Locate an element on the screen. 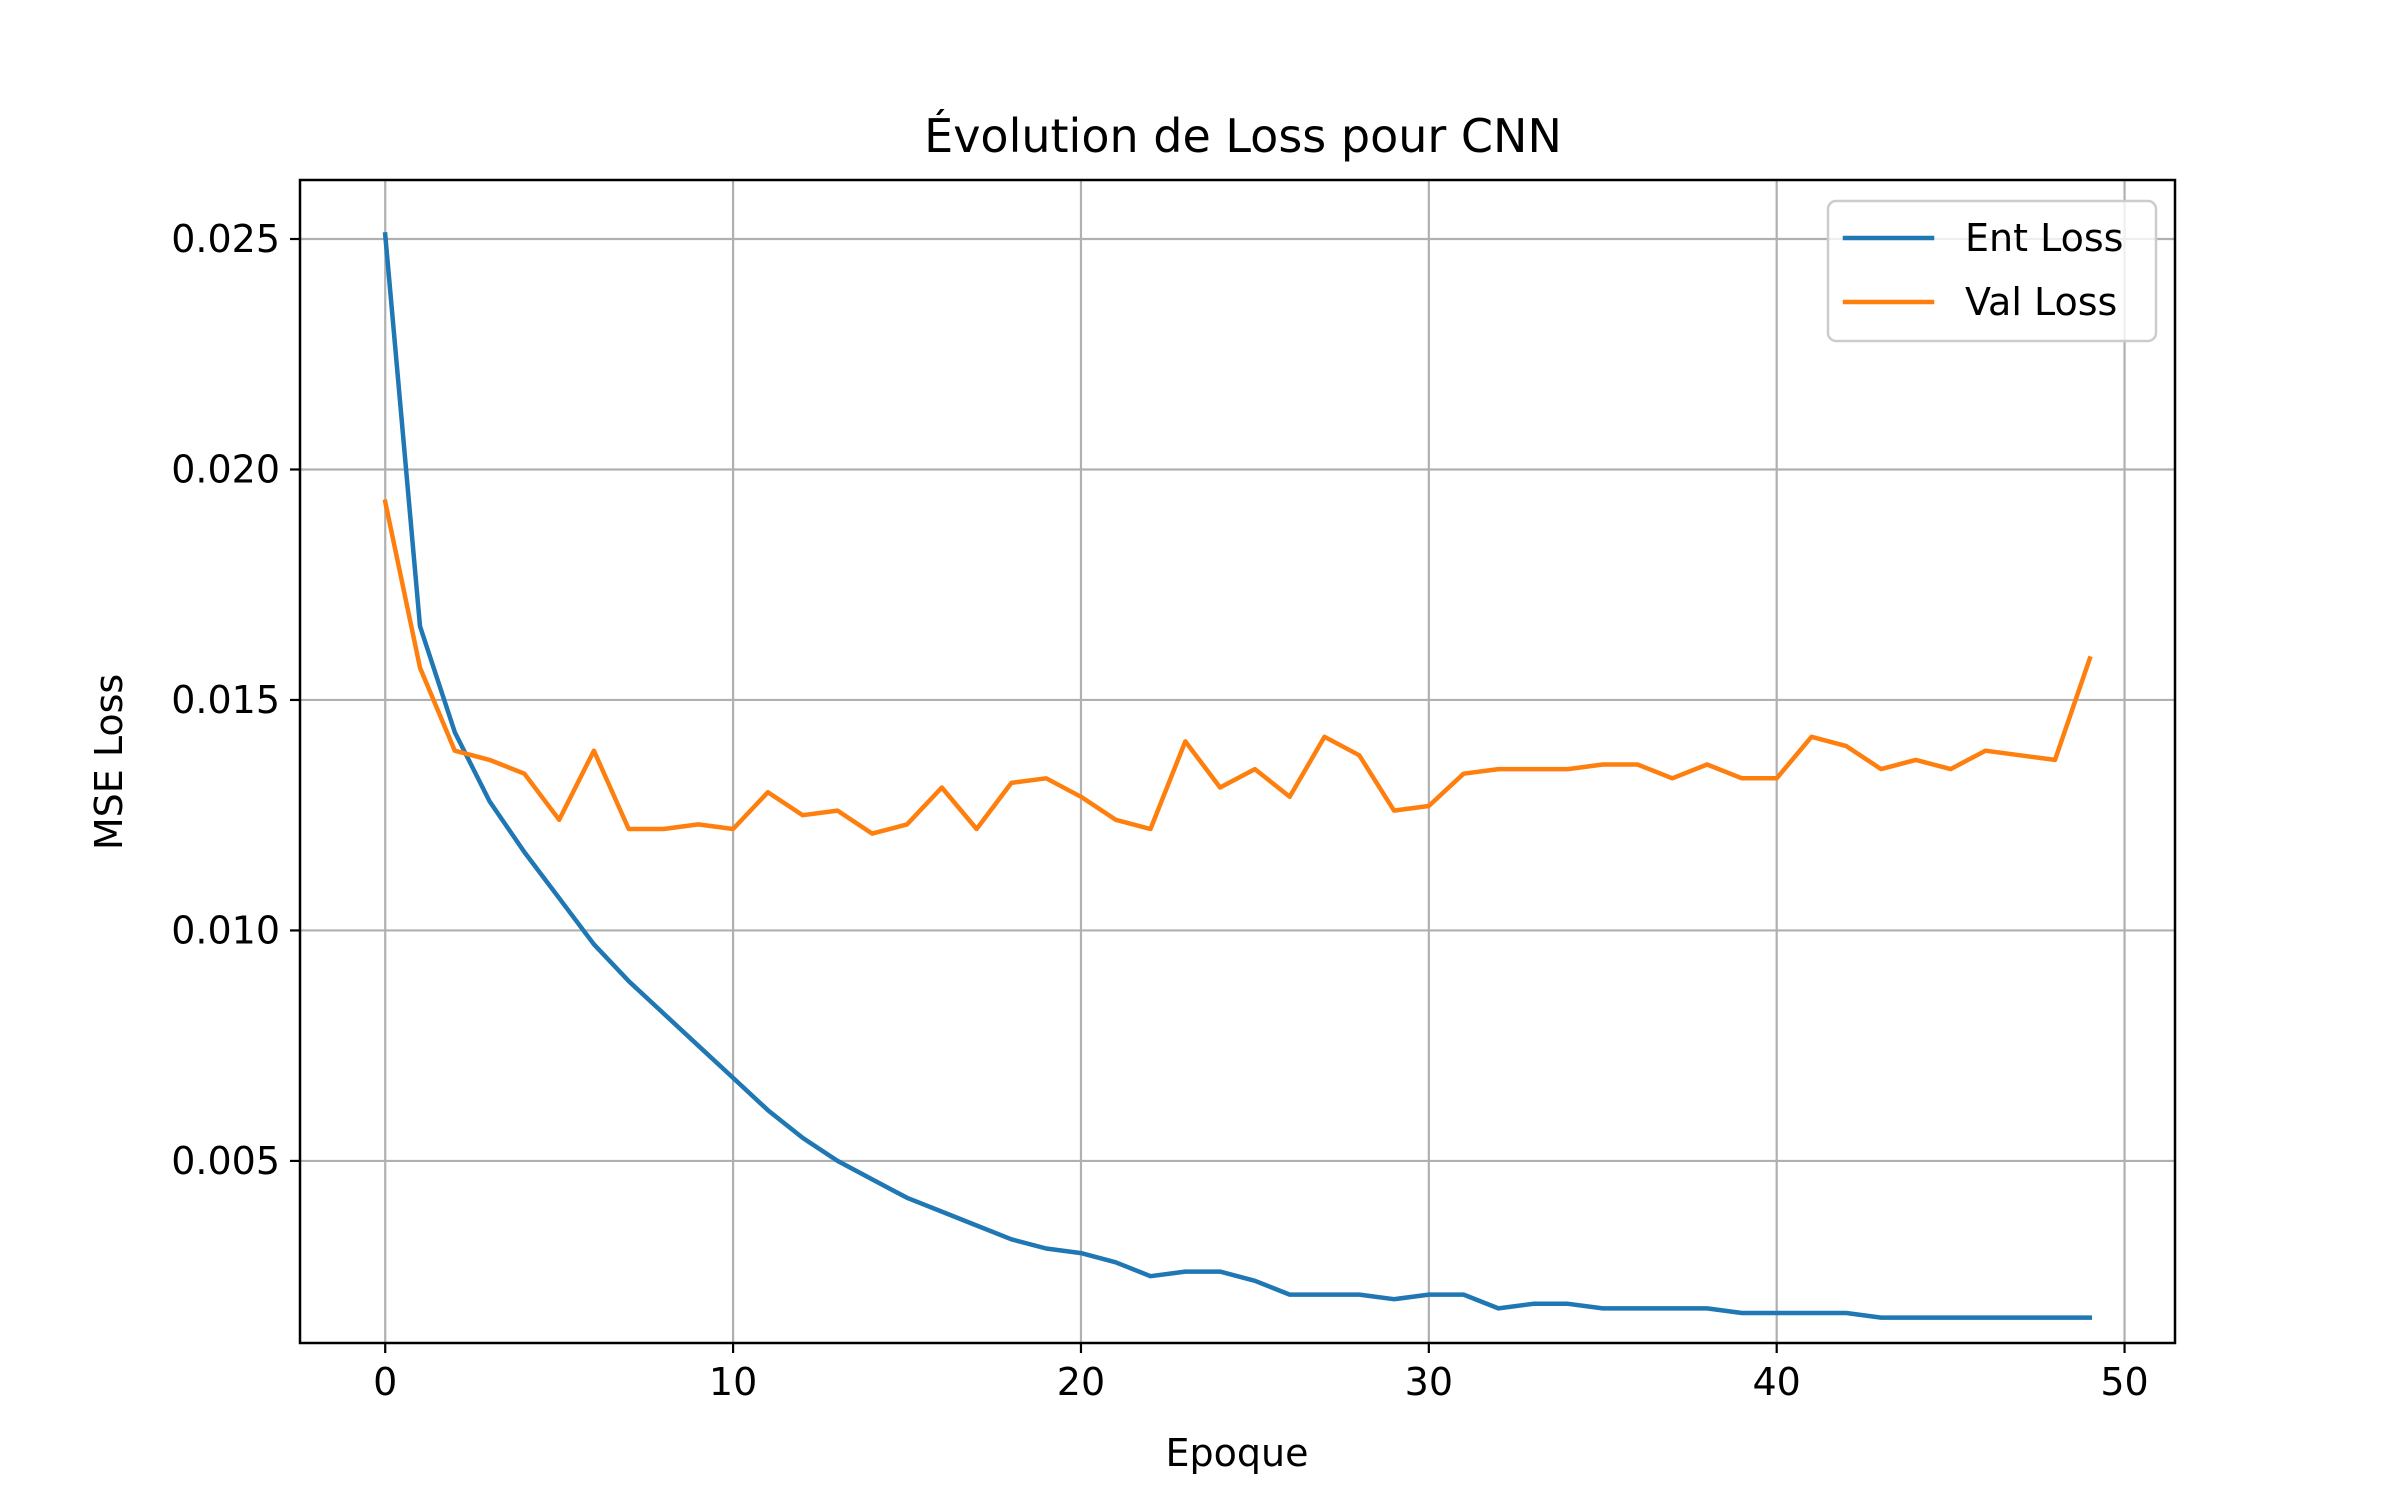 This screenshot has height=1500, width=2400. legend-label-ent-loss: Ent Loss is located at coordinates (2044, 238).